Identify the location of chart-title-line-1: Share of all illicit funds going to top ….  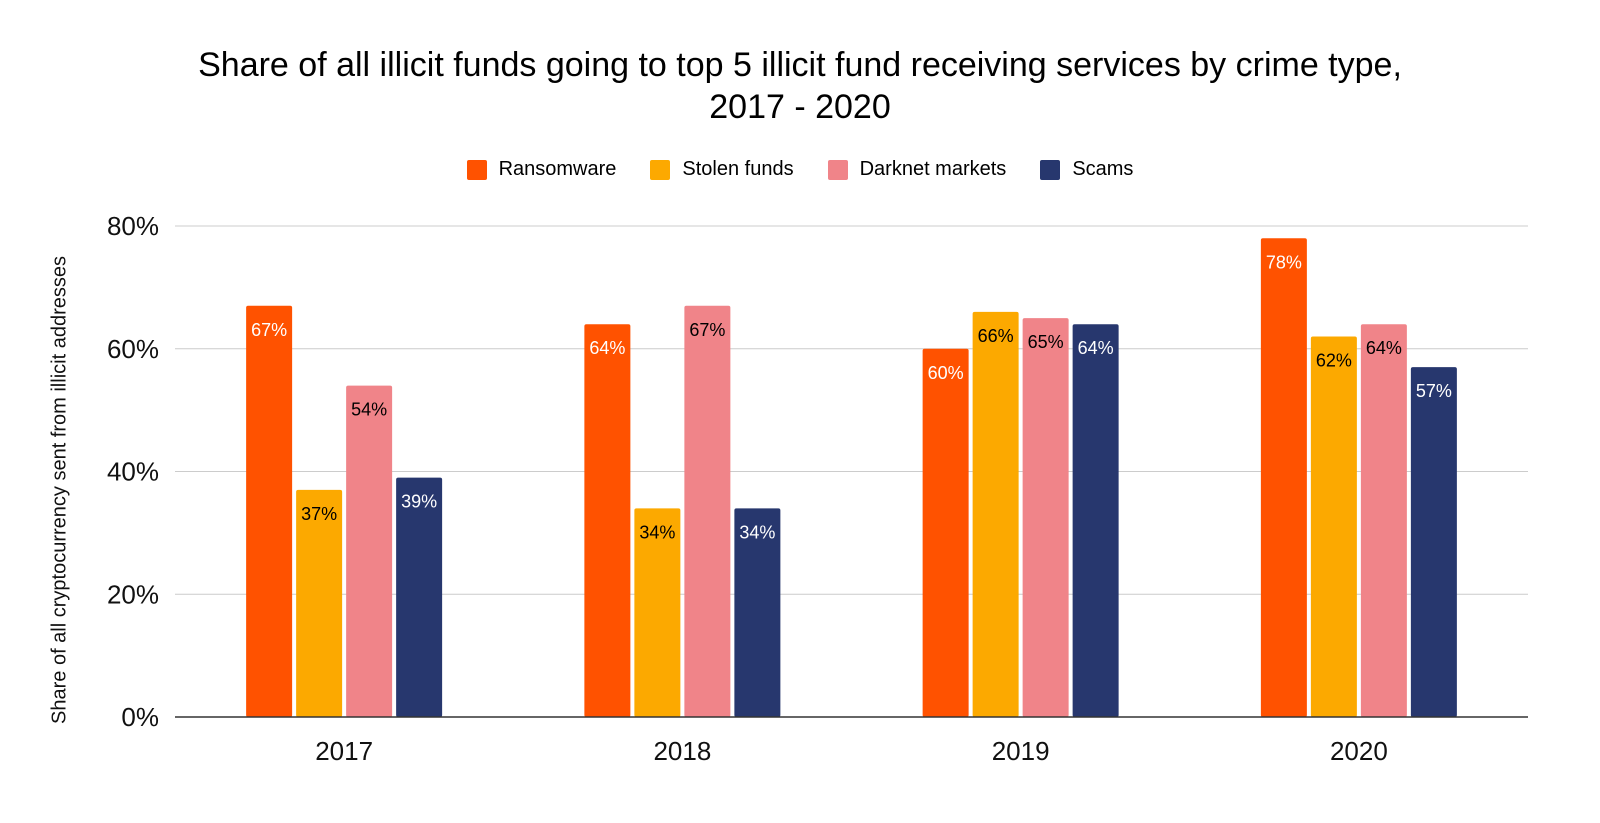
(800, 65).